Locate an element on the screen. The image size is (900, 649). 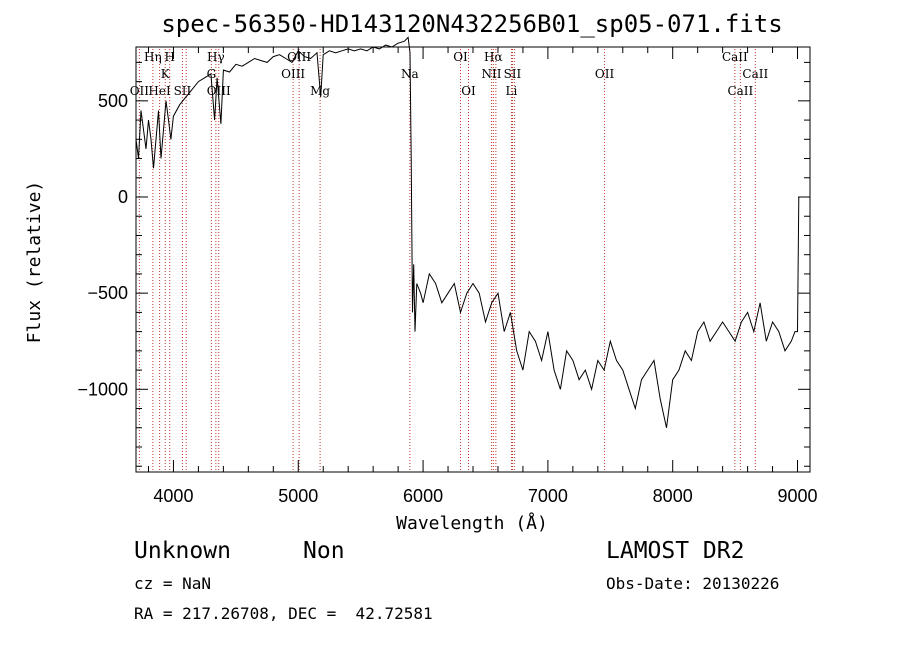
line-marker-label: Li is located at coordinates (512, 91).